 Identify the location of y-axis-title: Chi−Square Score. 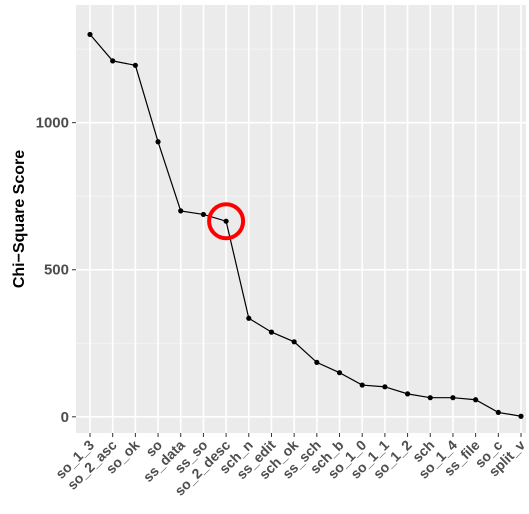
(19, 219).